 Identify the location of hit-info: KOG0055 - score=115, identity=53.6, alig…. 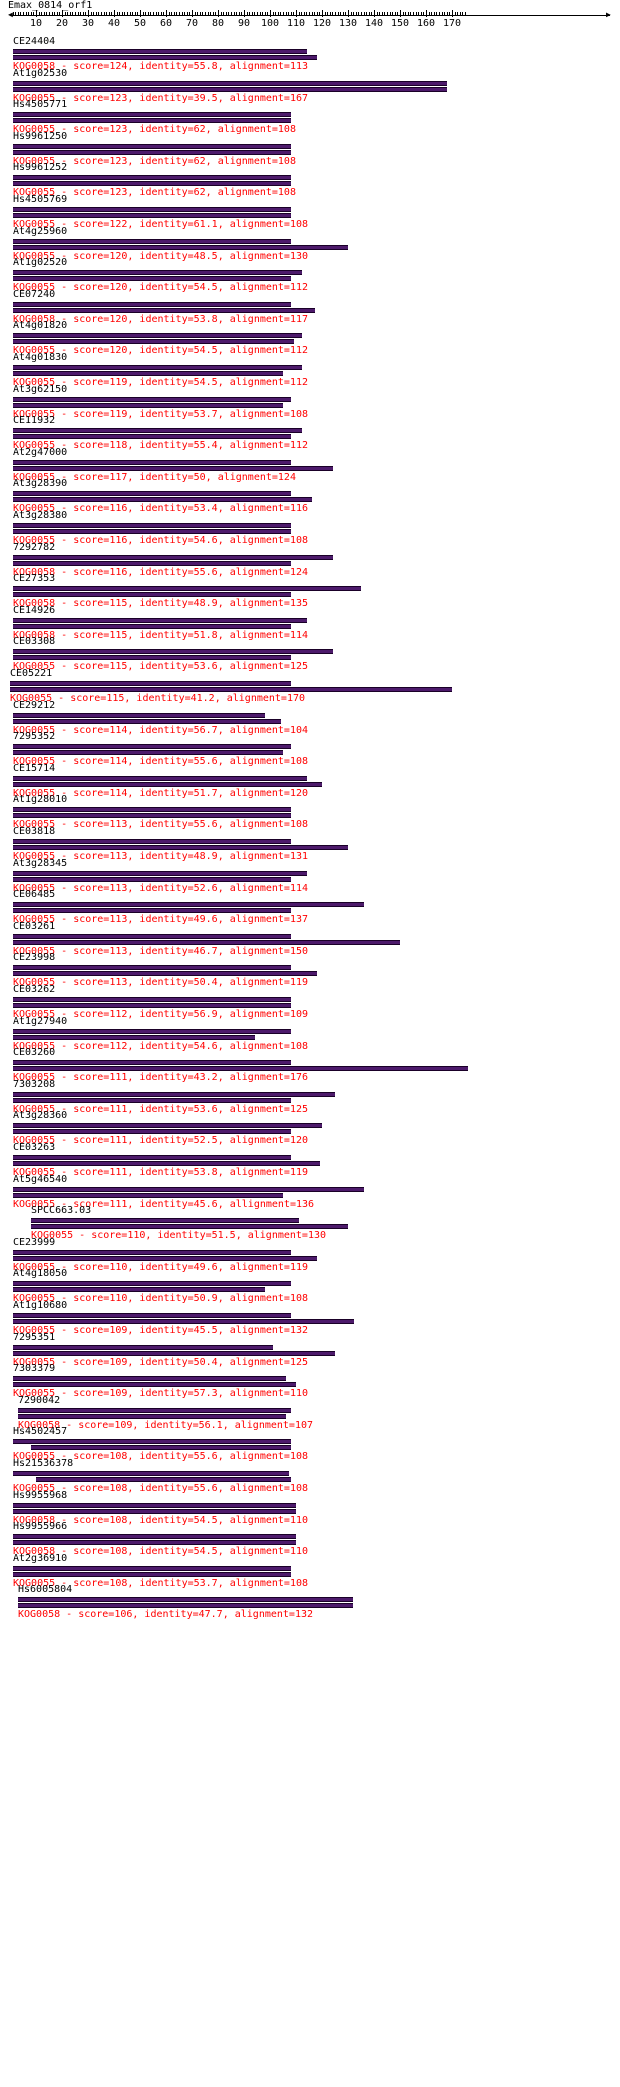
(161, 666).